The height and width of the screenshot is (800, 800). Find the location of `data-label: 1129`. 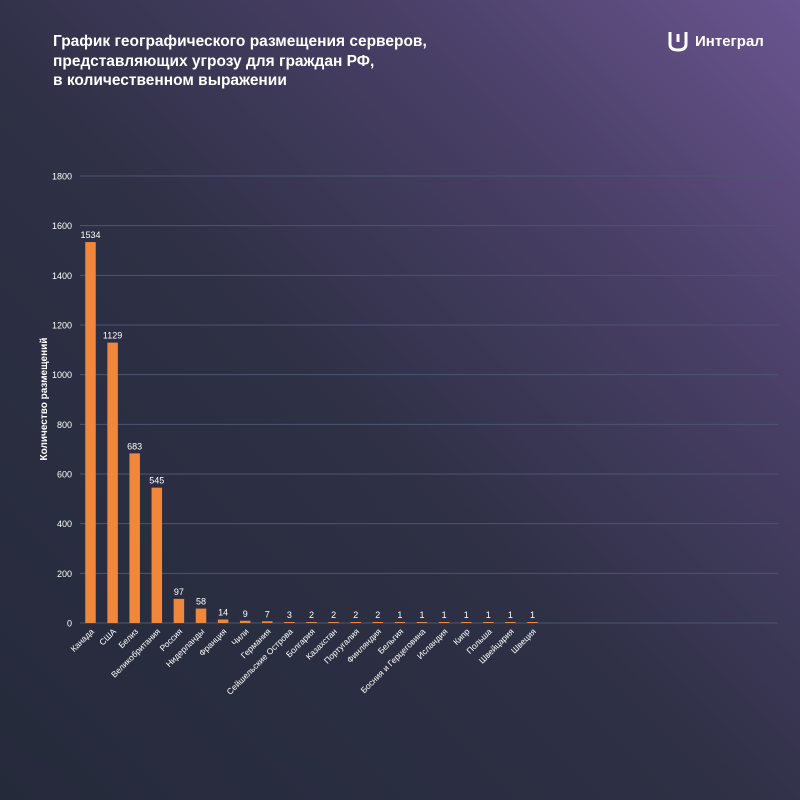

data-label: 1129 is located at coordinates (112, 336).